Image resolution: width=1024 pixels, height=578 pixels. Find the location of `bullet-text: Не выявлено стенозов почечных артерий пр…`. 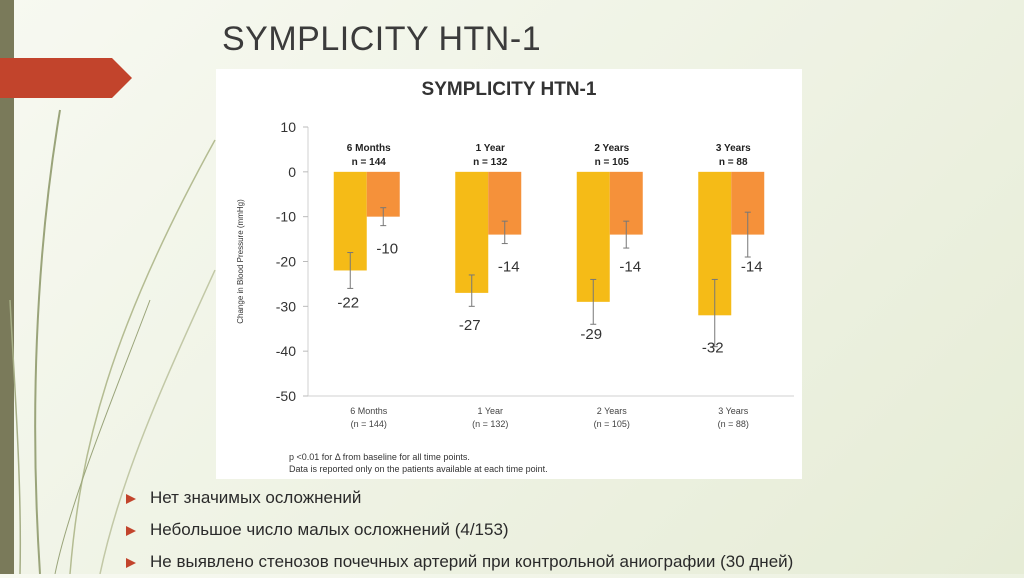

bullet-text: Не выявлено стенозов почечных артерий пр… is located at coordinates (472, 561).